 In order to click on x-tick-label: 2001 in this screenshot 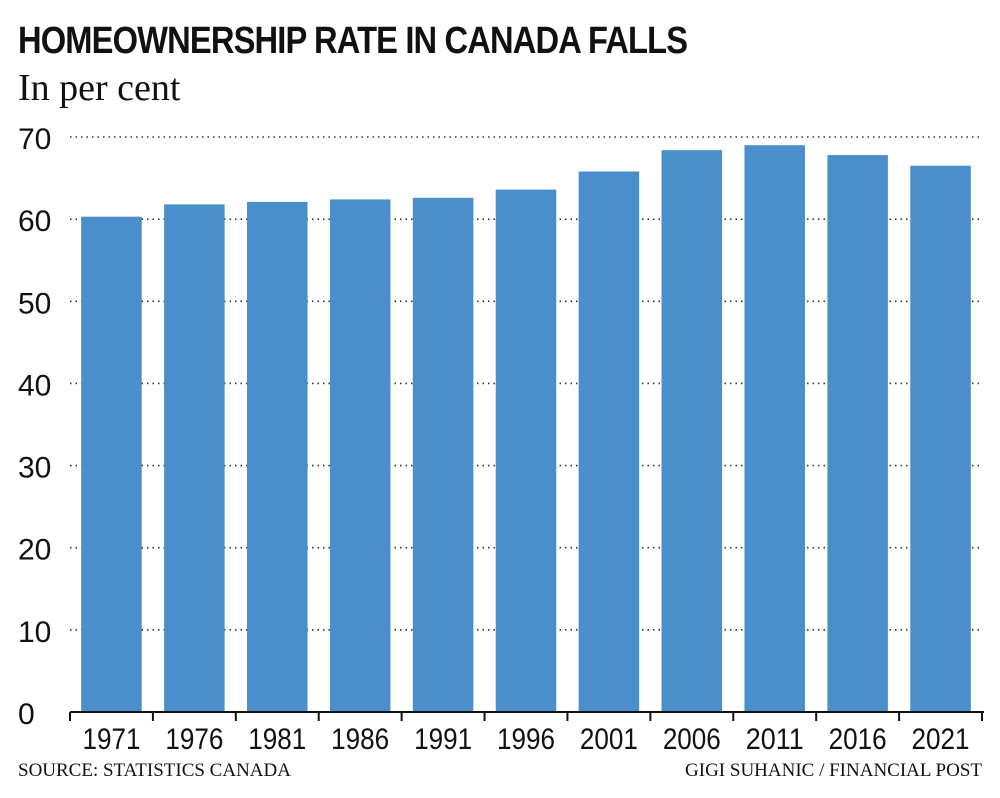, I will do `click(609, 739)`.